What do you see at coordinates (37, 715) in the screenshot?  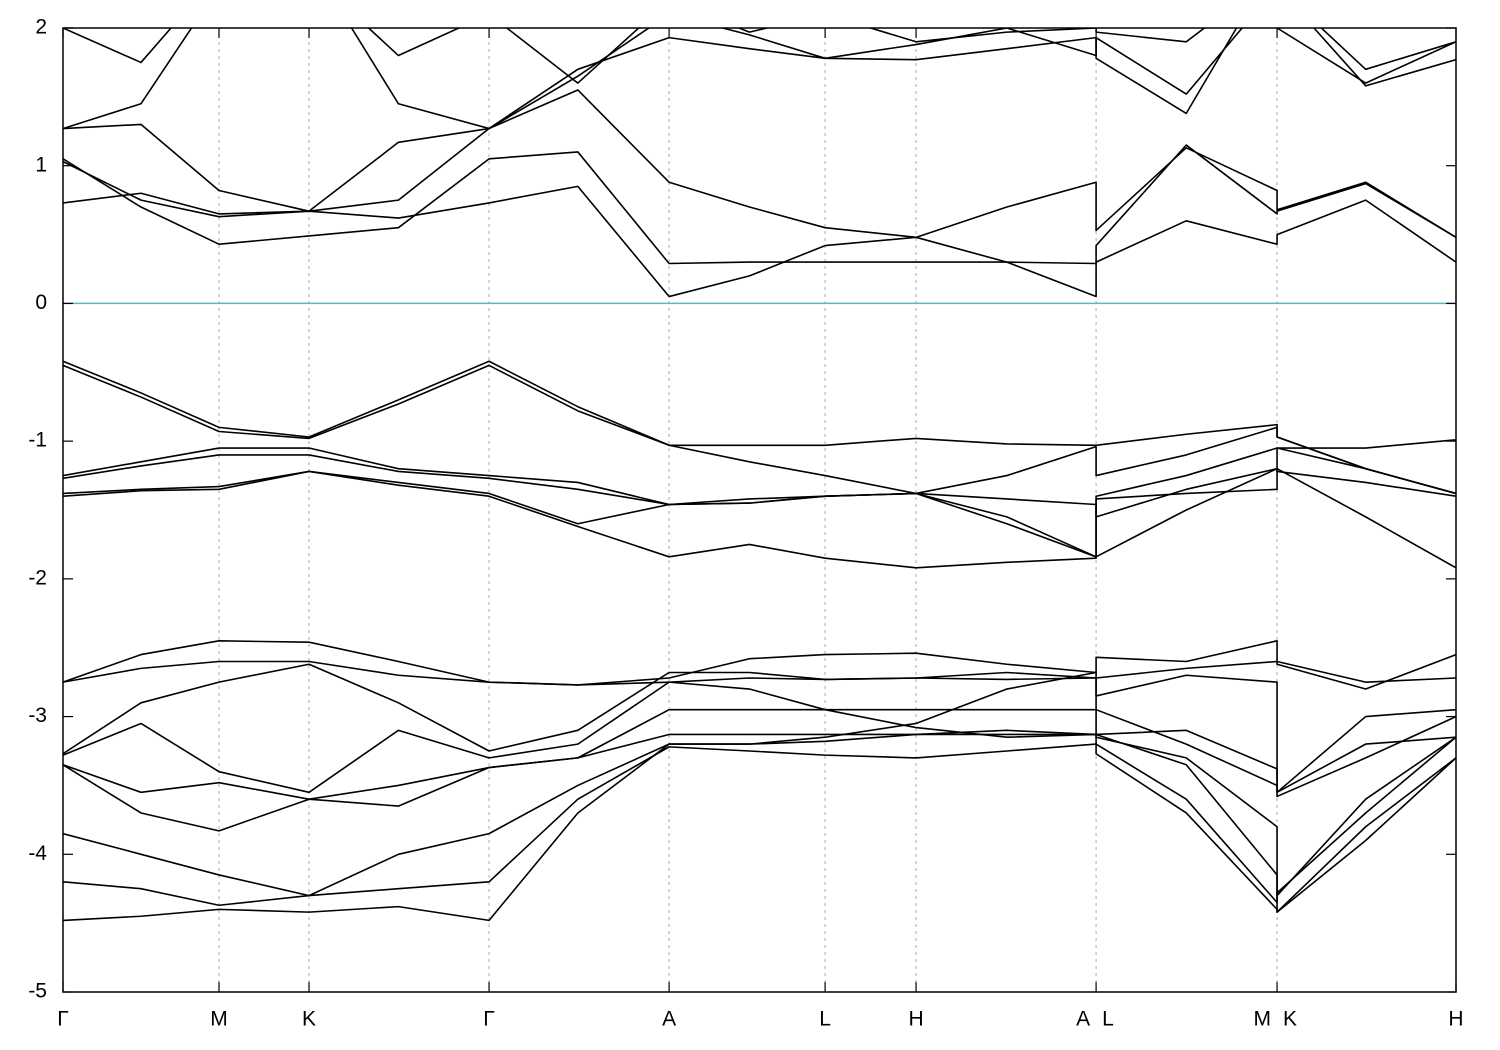 I see `y-tick-label: -3` at bounding box center [37, 715].